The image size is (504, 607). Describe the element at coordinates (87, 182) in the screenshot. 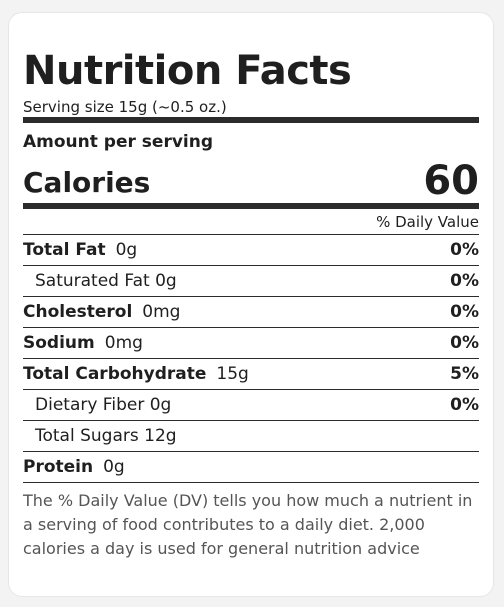

I see `calories-label: Calories` at that location.